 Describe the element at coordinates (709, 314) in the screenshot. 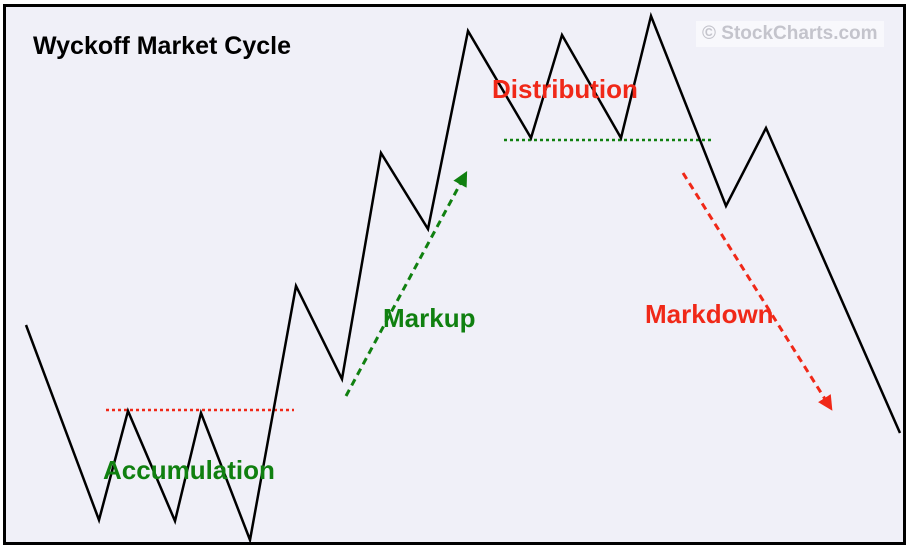

I see `markdown-label: Markdown` at that location.